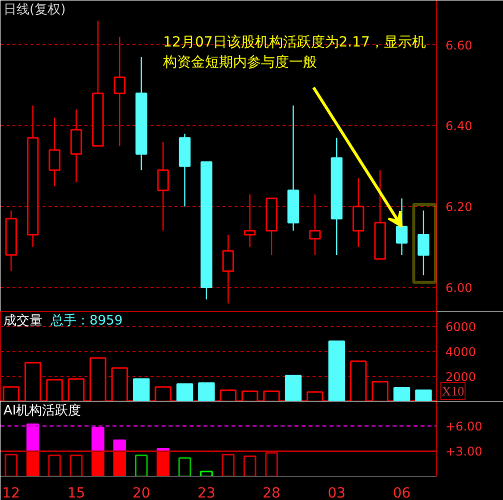  Describe the element at coordinates (459, 287) in the screenshot. I see `y-tick-label: 6.00` at that location.